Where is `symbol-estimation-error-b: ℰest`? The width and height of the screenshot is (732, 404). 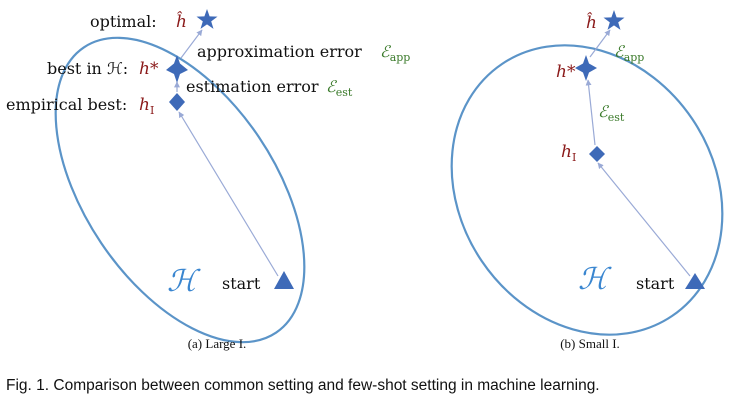
symbol-estimation-error-b: ℰest is located at coordinates (611, 113).